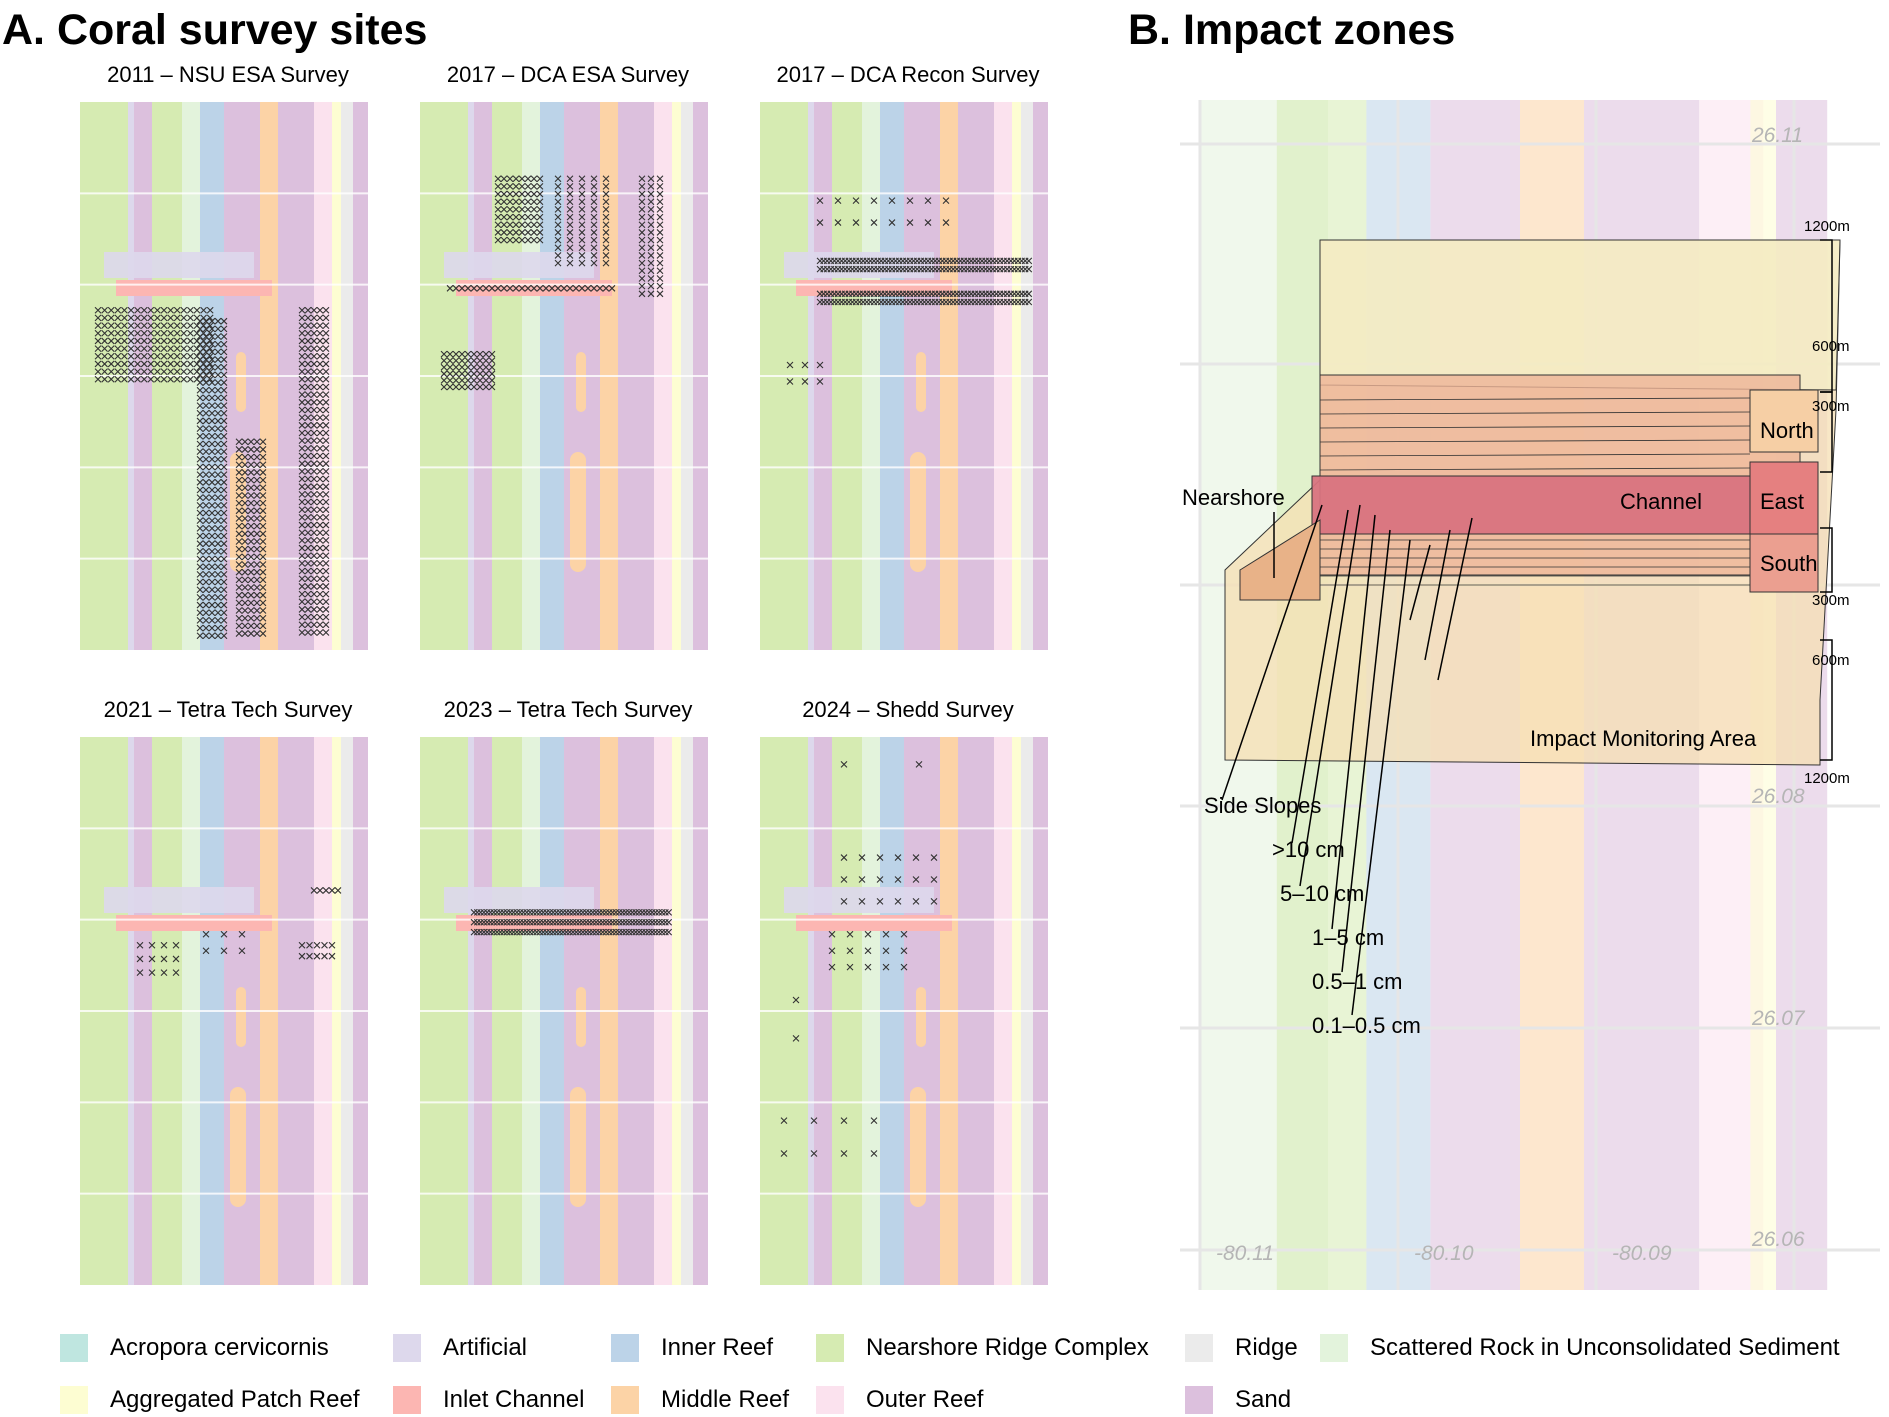 This screenshot has height=1417, width=1889. Describe the element at coordinates (568, 74) in the screenshot. I see `map-title-2017-dca-esa: 2017 – DCA ESA Survey` at that location.